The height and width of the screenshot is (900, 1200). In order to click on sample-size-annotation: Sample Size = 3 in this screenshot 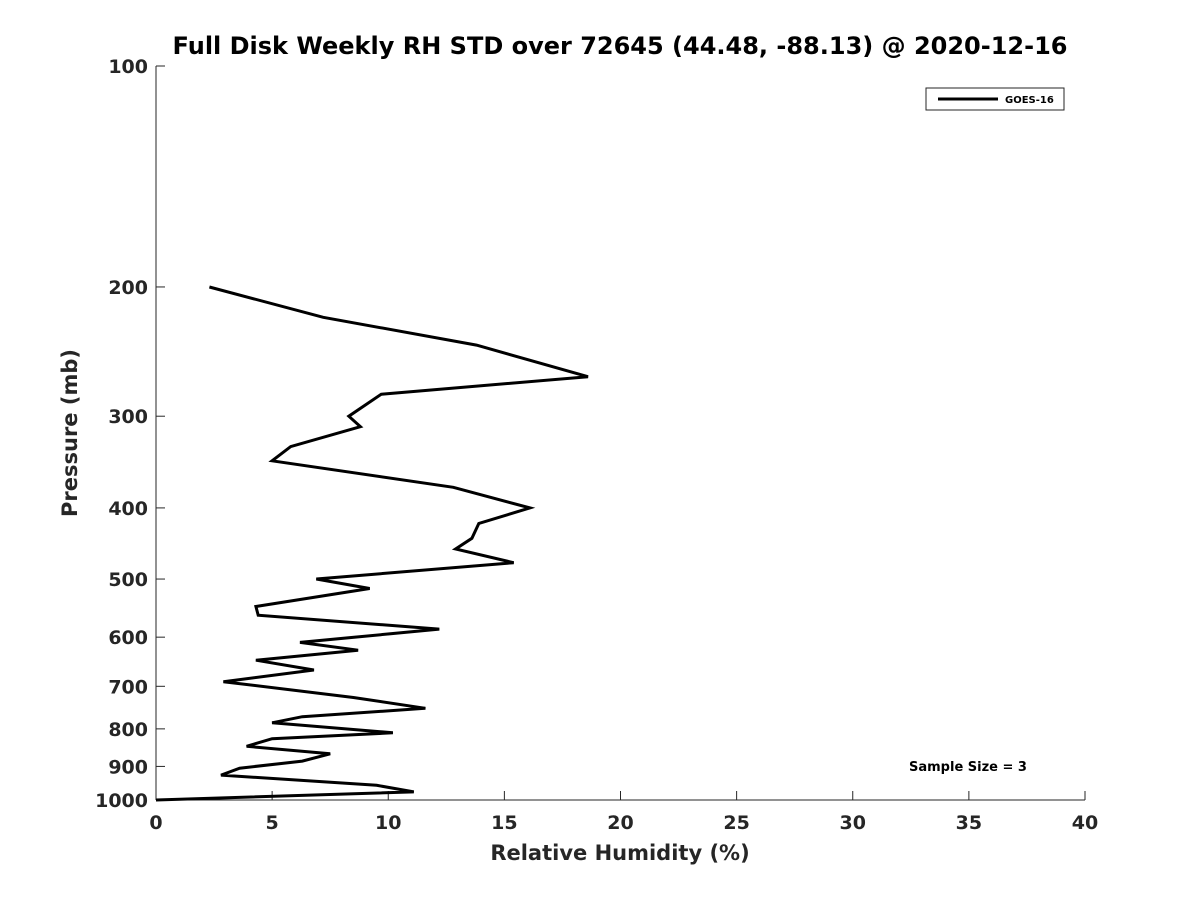, I will do `click(968, 767)`.